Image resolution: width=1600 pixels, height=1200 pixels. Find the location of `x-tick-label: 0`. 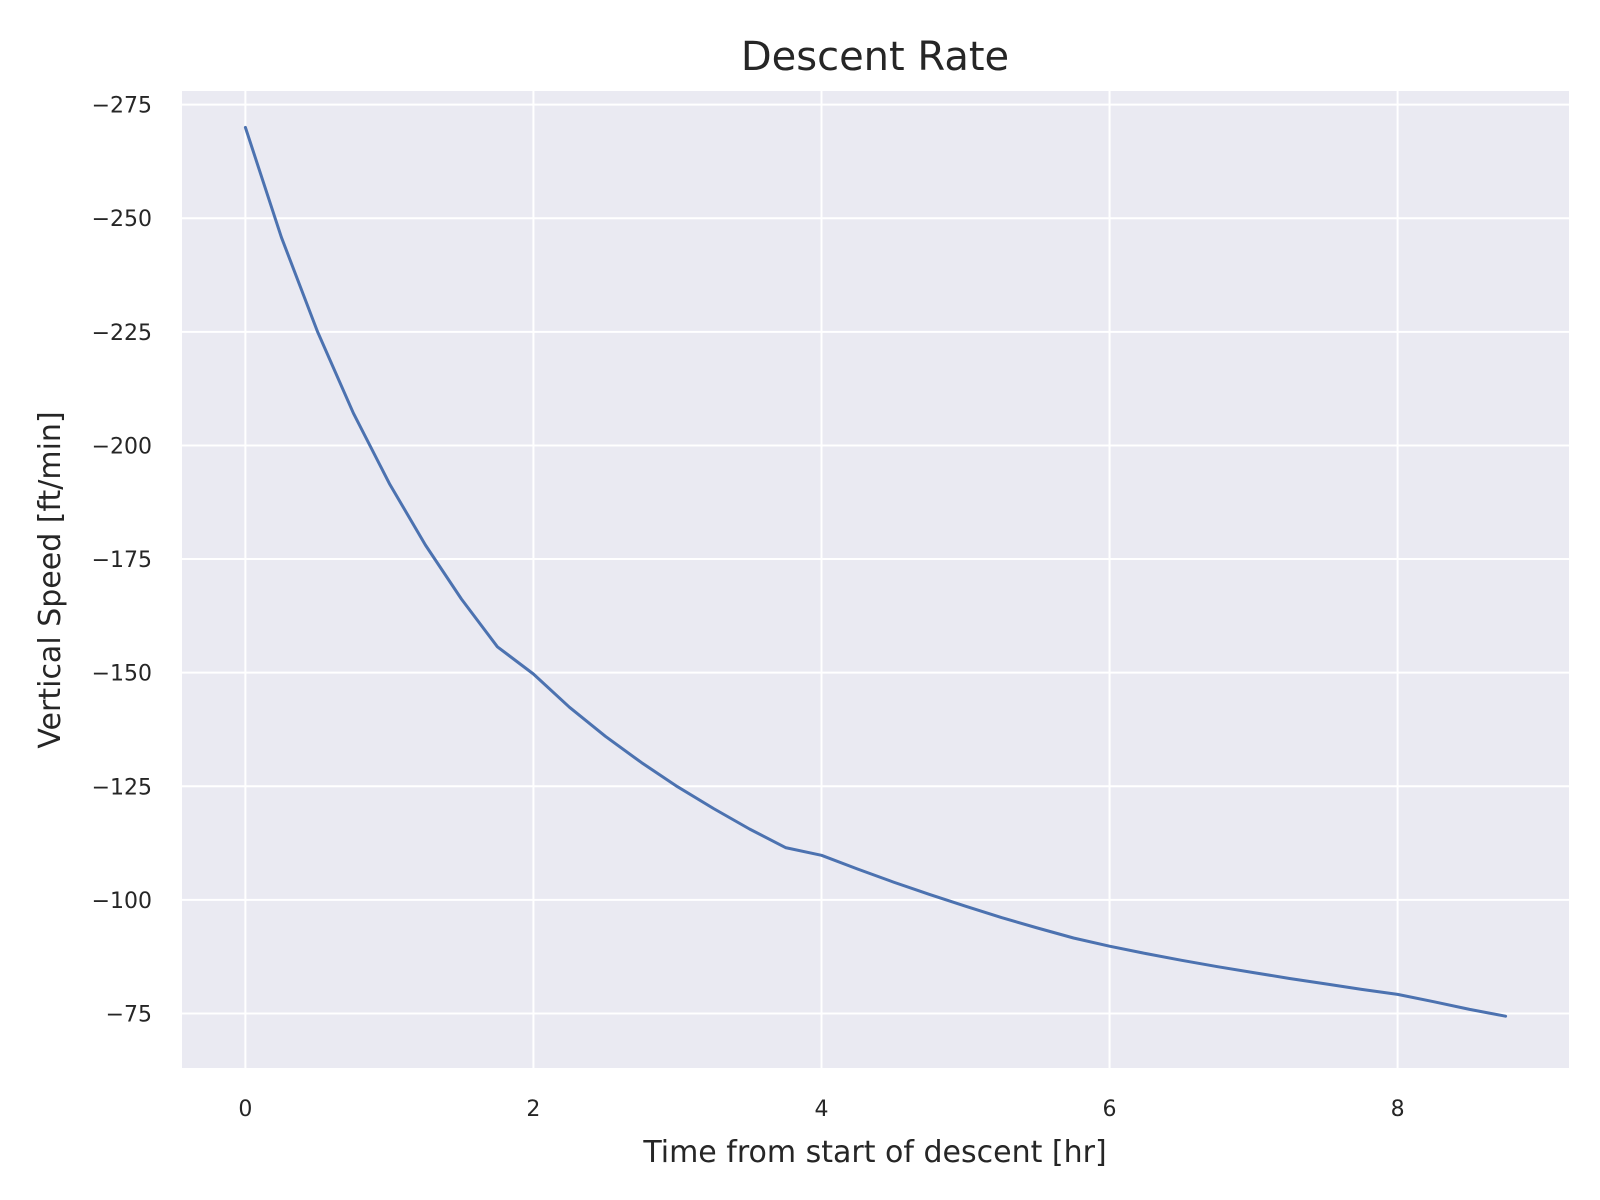

x-tick-label: 0 is located at coordinates (245, 1109).